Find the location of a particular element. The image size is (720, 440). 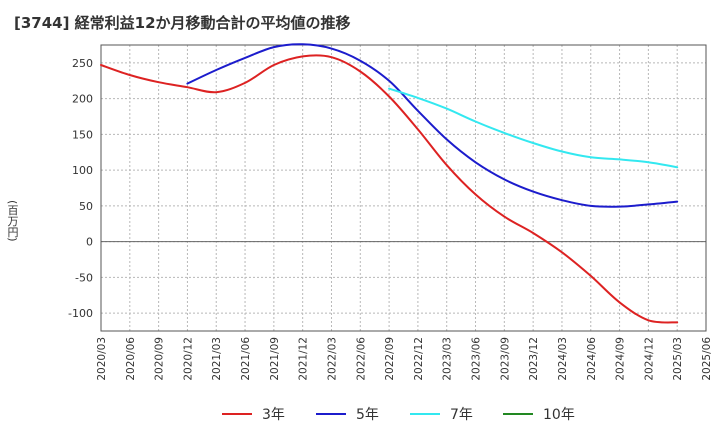

x-tick-label: 2024/12 is located at coordinates (649, 359).